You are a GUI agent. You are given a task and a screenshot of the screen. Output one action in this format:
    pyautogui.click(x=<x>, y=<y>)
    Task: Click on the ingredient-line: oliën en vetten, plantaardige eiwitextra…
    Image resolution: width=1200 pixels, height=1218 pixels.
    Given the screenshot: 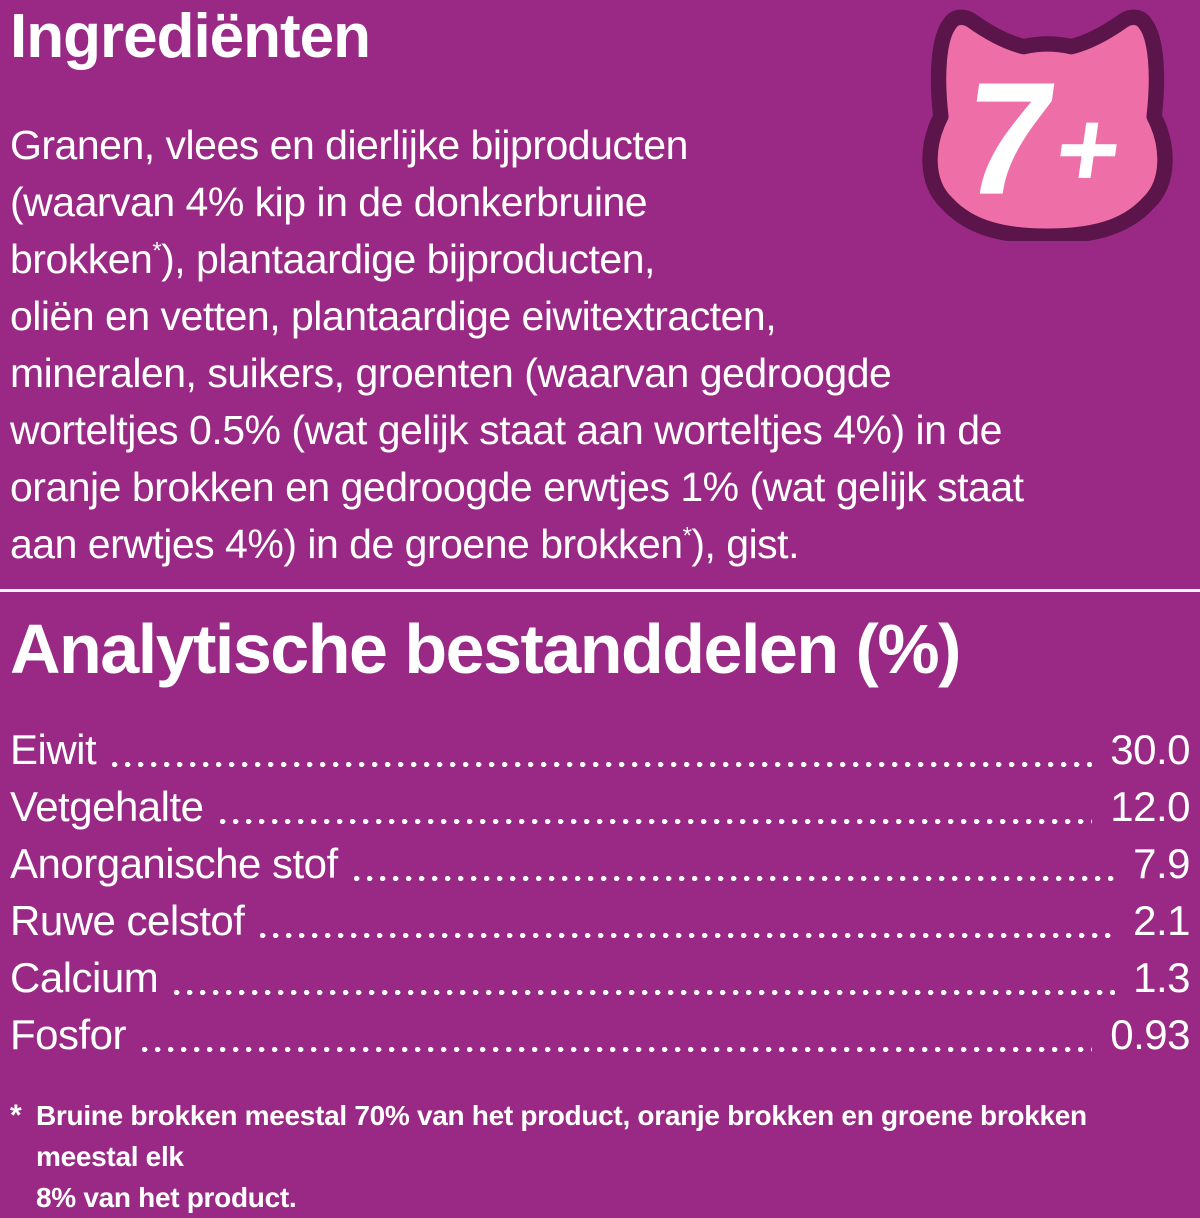 What is the action you would take?
    pyautogui.click(x=393, y=316)
    